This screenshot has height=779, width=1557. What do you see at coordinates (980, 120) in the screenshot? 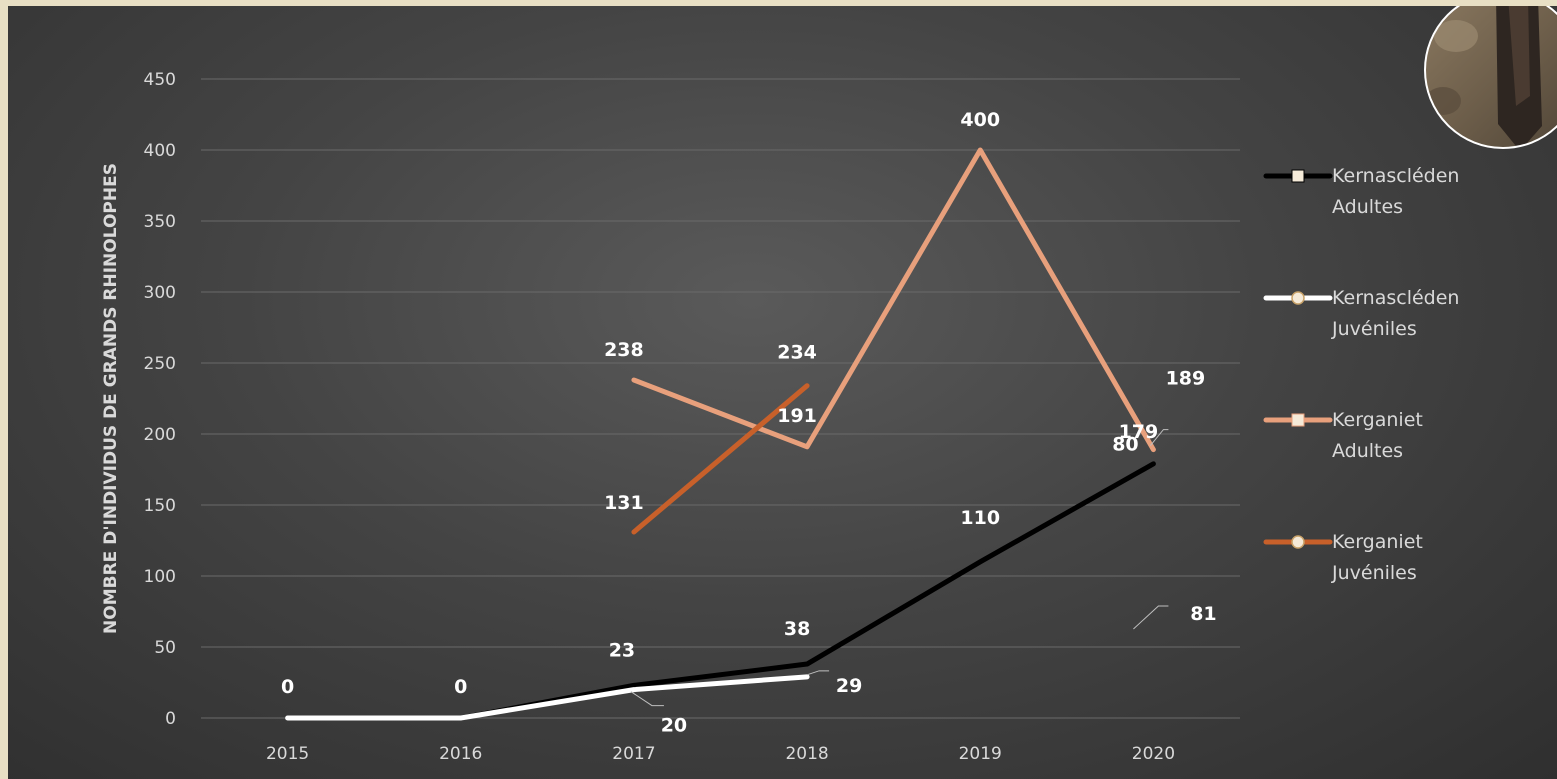
I see `data-label: 400` at bounding box center [980, 120].